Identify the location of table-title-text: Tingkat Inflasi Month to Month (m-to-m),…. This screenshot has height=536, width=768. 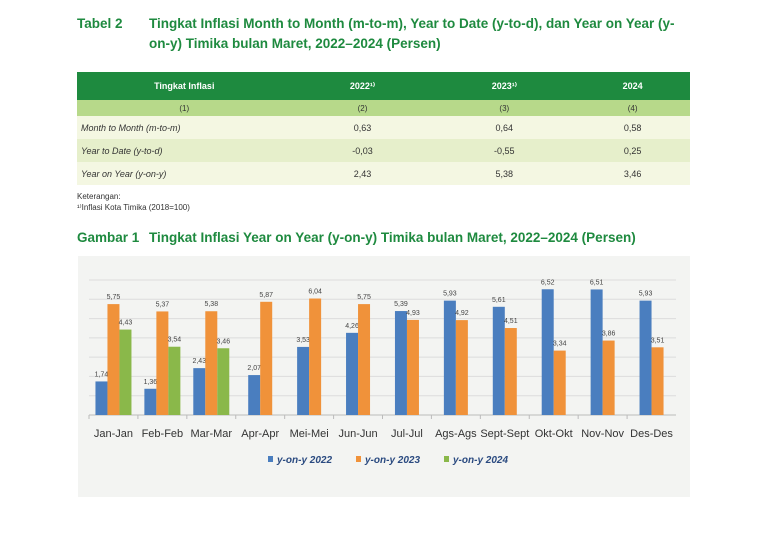
(412, 33).